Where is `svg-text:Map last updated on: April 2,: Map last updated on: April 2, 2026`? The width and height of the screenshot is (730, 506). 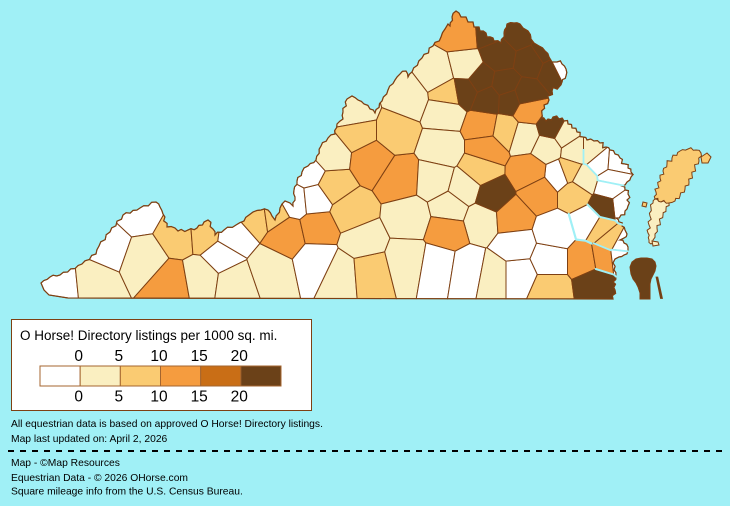
svg-text:Map last updated on: April 2,: Map last updated on: April 2, 2026 is located at coordinates (89, 439).